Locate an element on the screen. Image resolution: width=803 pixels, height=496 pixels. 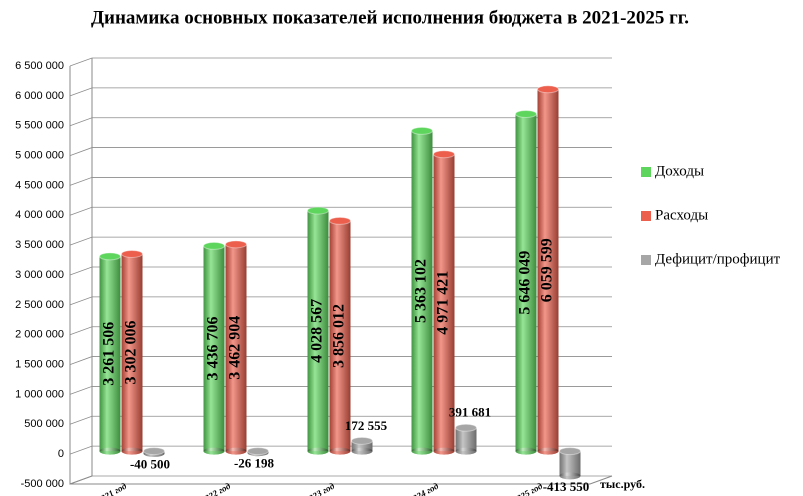
value-label: 3 856 012 is located at coordinates (339, 336).